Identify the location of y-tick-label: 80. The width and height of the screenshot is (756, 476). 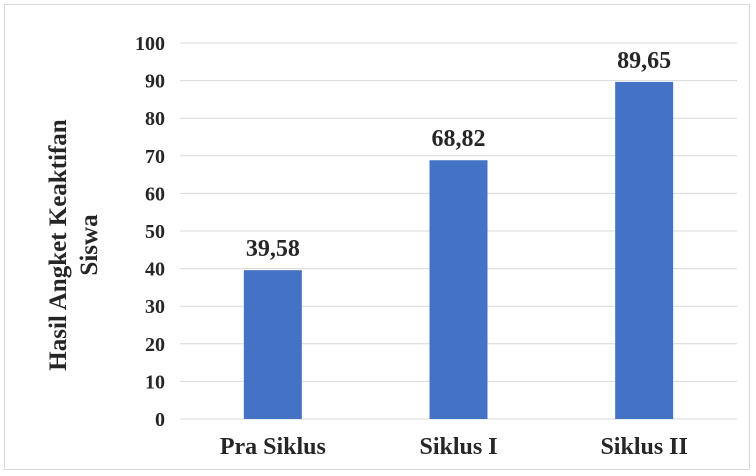
(155, 119).